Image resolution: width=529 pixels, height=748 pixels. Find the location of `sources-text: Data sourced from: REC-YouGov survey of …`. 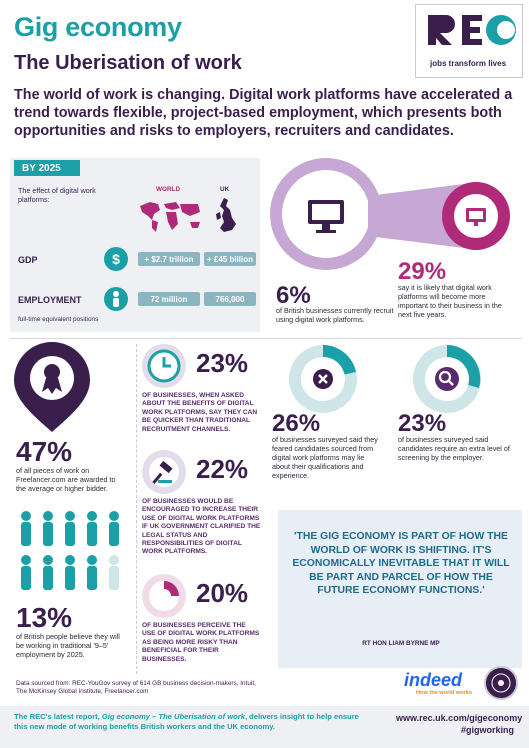

sources-text: Data sourced from: REC-YouGov survey of … is located at coordinates (136, 687).